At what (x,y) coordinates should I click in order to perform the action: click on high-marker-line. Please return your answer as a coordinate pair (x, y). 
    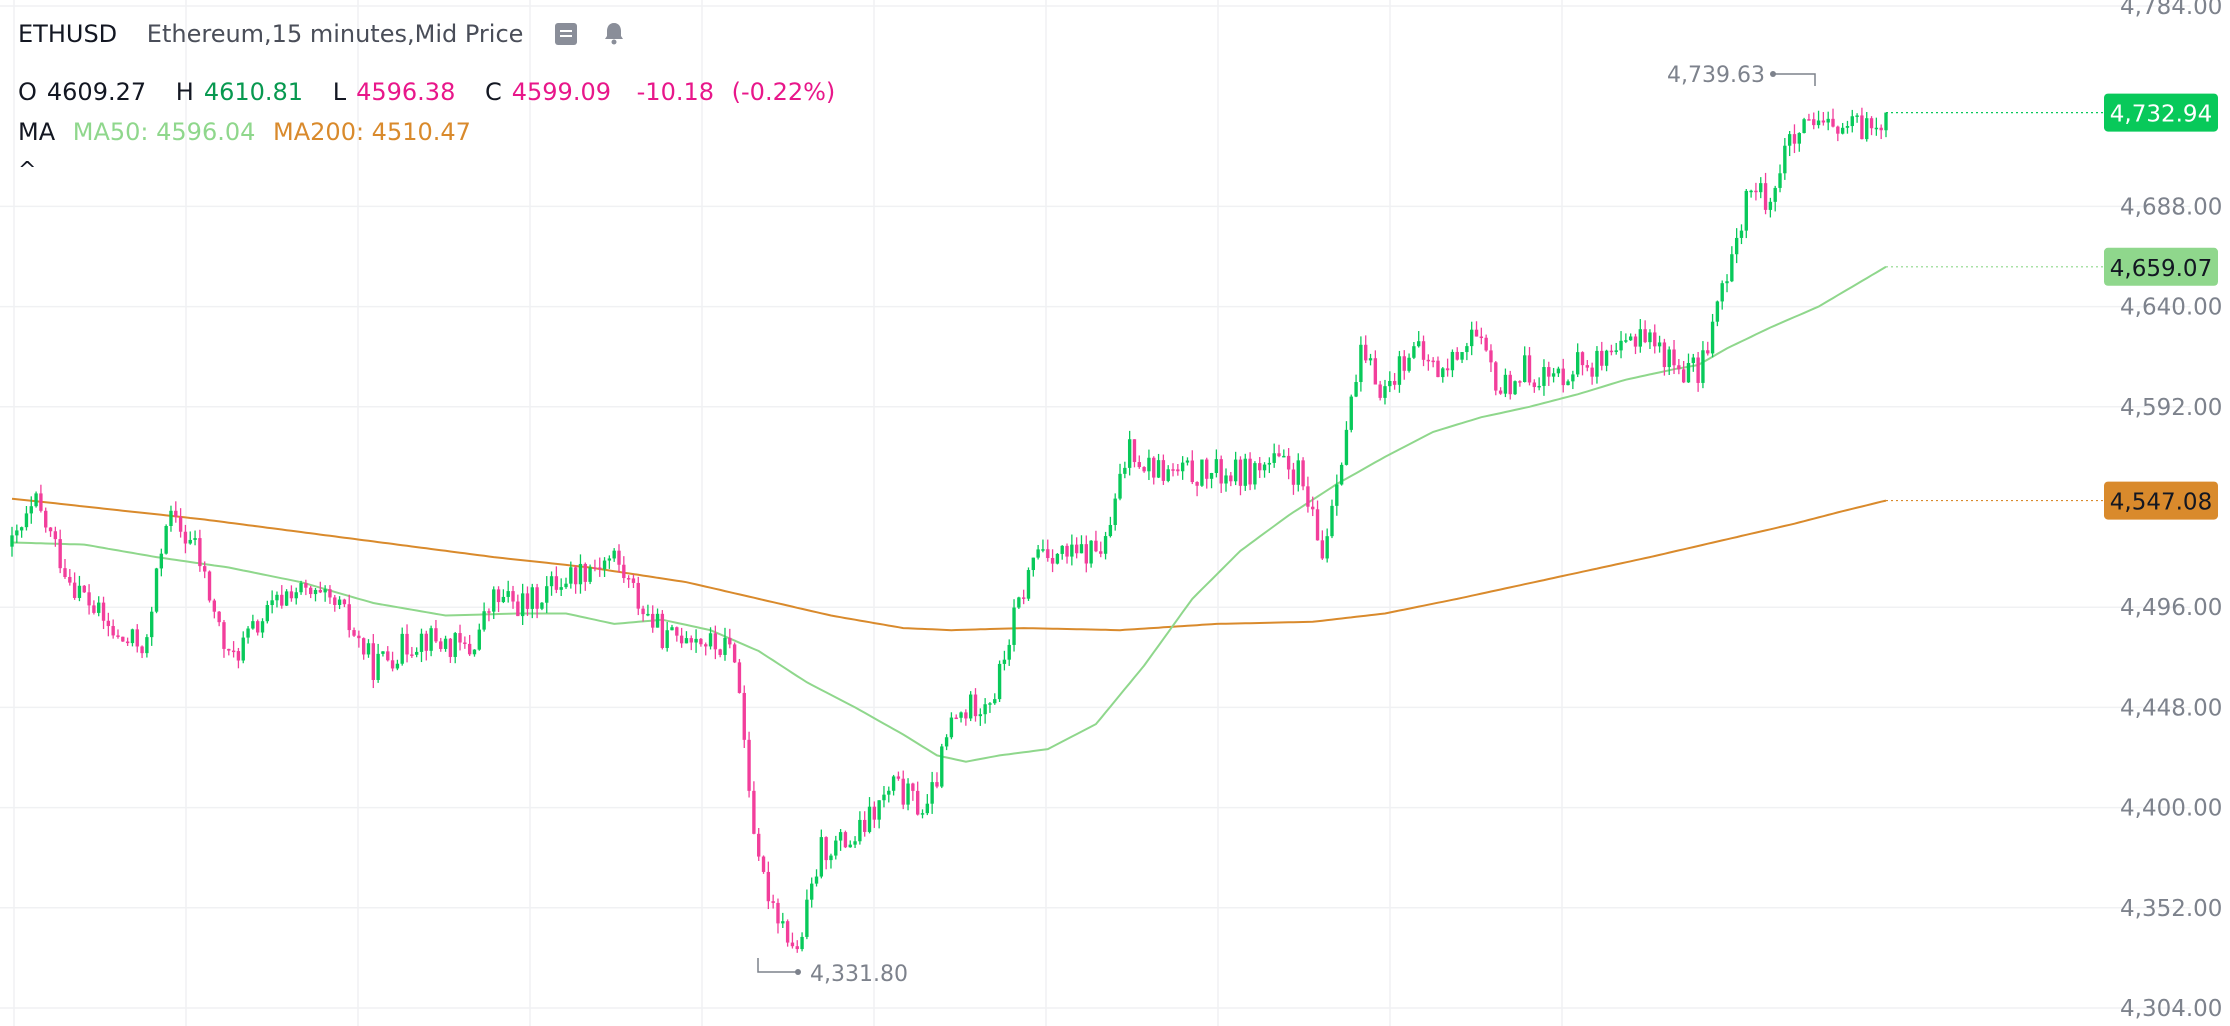
    Looking at the image, I should click on (1794, 79).